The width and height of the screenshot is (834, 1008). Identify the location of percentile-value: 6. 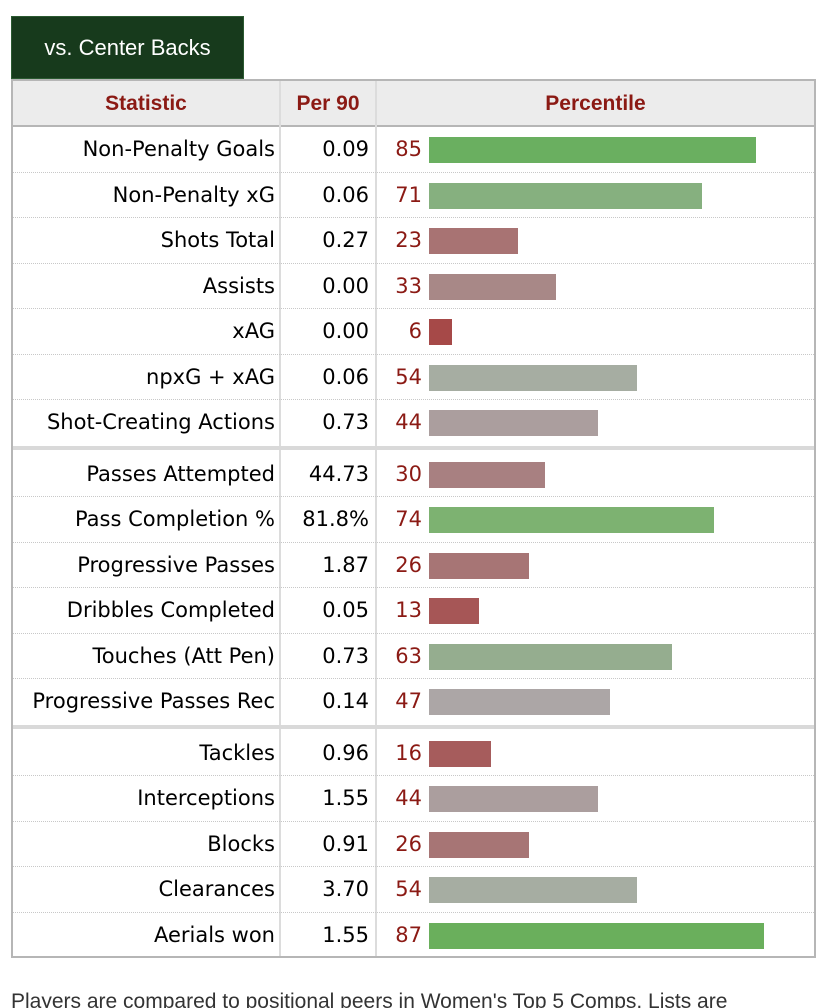
(415, 331).